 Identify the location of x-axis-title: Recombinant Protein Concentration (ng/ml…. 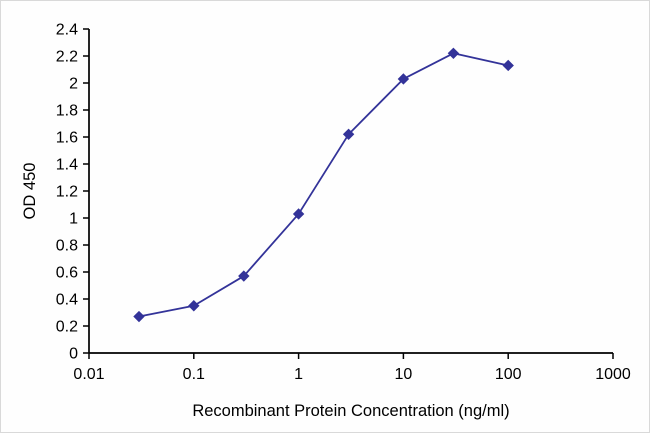
(350, 411).